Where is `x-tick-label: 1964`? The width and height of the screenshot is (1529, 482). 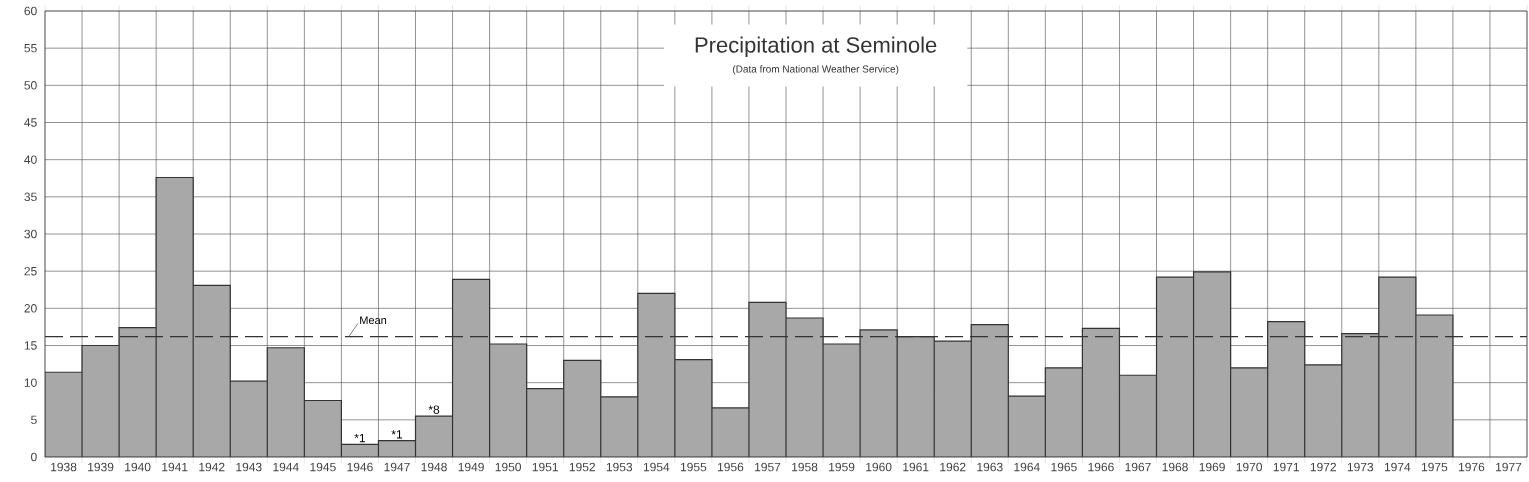 x-tick-label: 1964 is located at coordinates (1027, 467).